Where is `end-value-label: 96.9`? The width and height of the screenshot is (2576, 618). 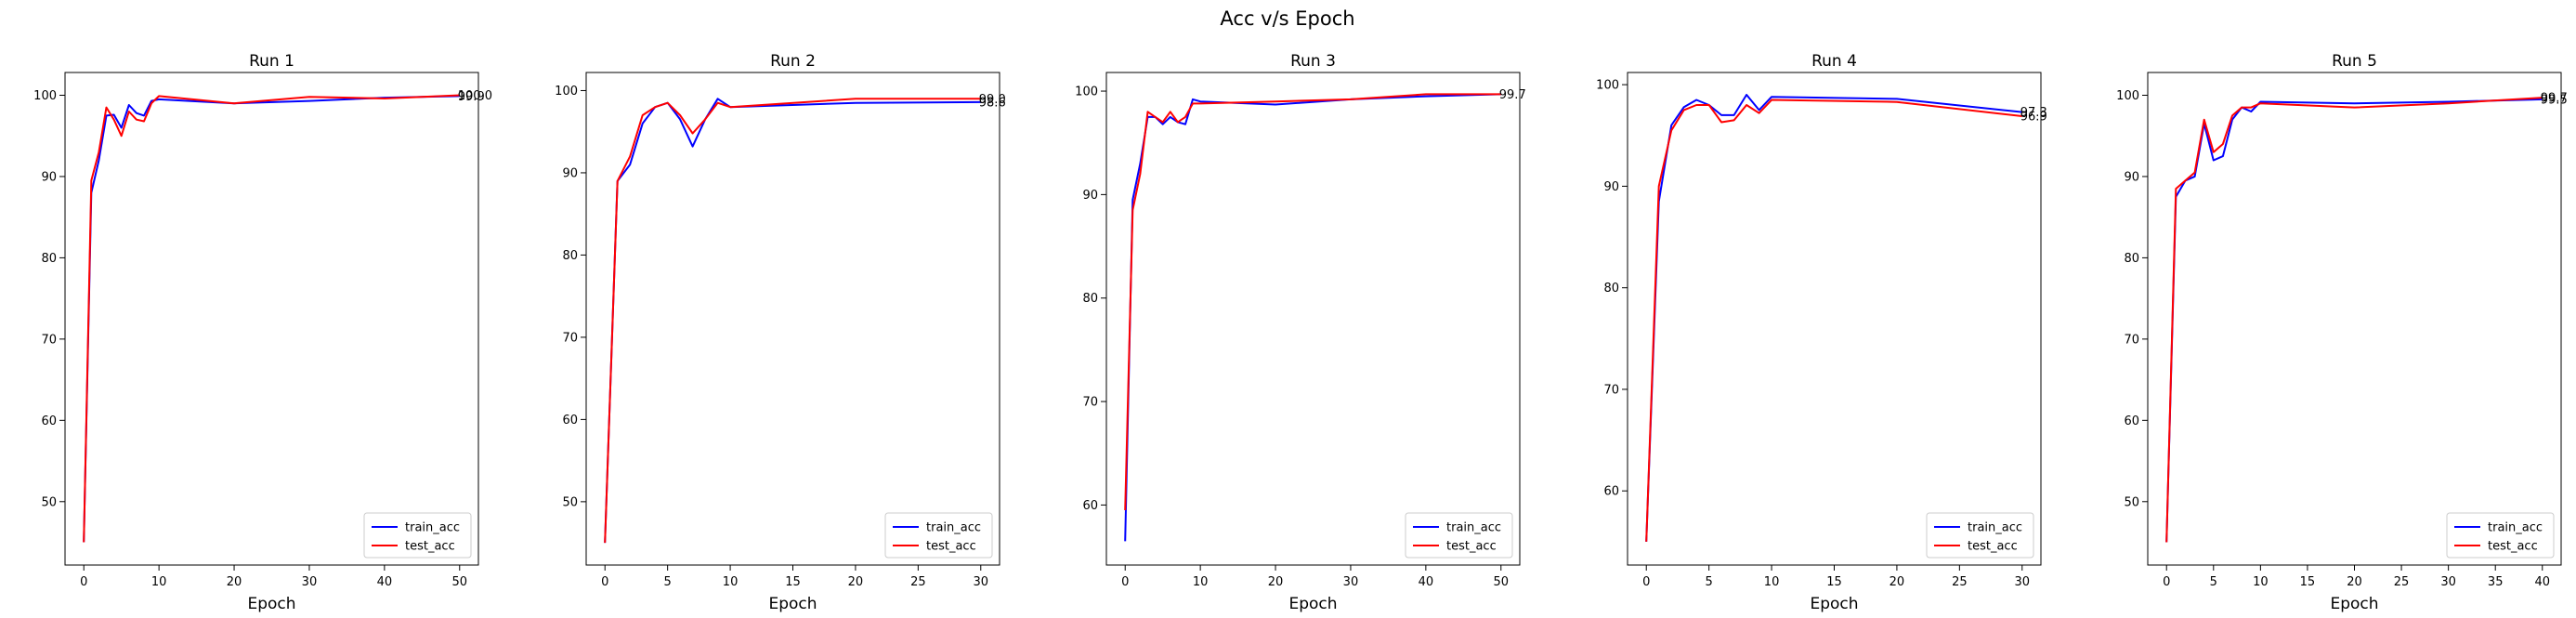
end-value-label: 96.9 is located at coordinates (2033, 117).